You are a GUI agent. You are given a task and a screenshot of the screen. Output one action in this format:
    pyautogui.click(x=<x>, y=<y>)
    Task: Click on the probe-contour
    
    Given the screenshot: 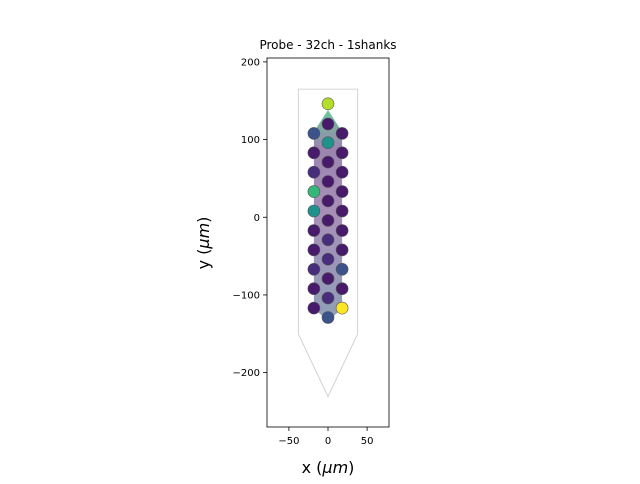 What is the action you would take?
    pyautogui.click(x=328, y=243)
    